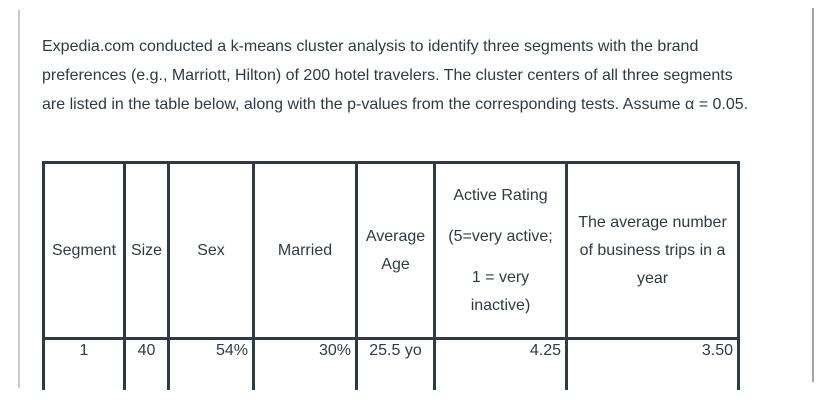 This screenshot has width=828, height=406. I want to click on col-header-married: Married, so click(305, 250).